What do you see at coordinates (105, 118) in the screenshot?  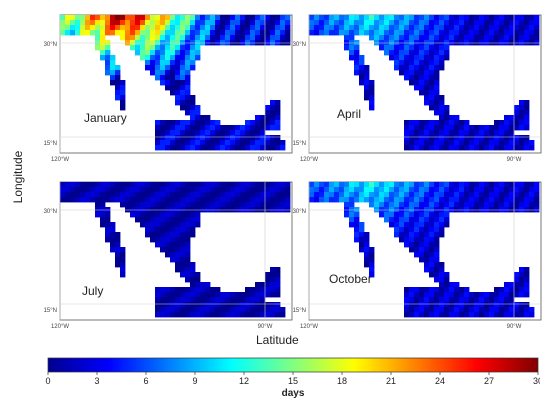 I see `month-label: January` at bounding box center [105, 118].